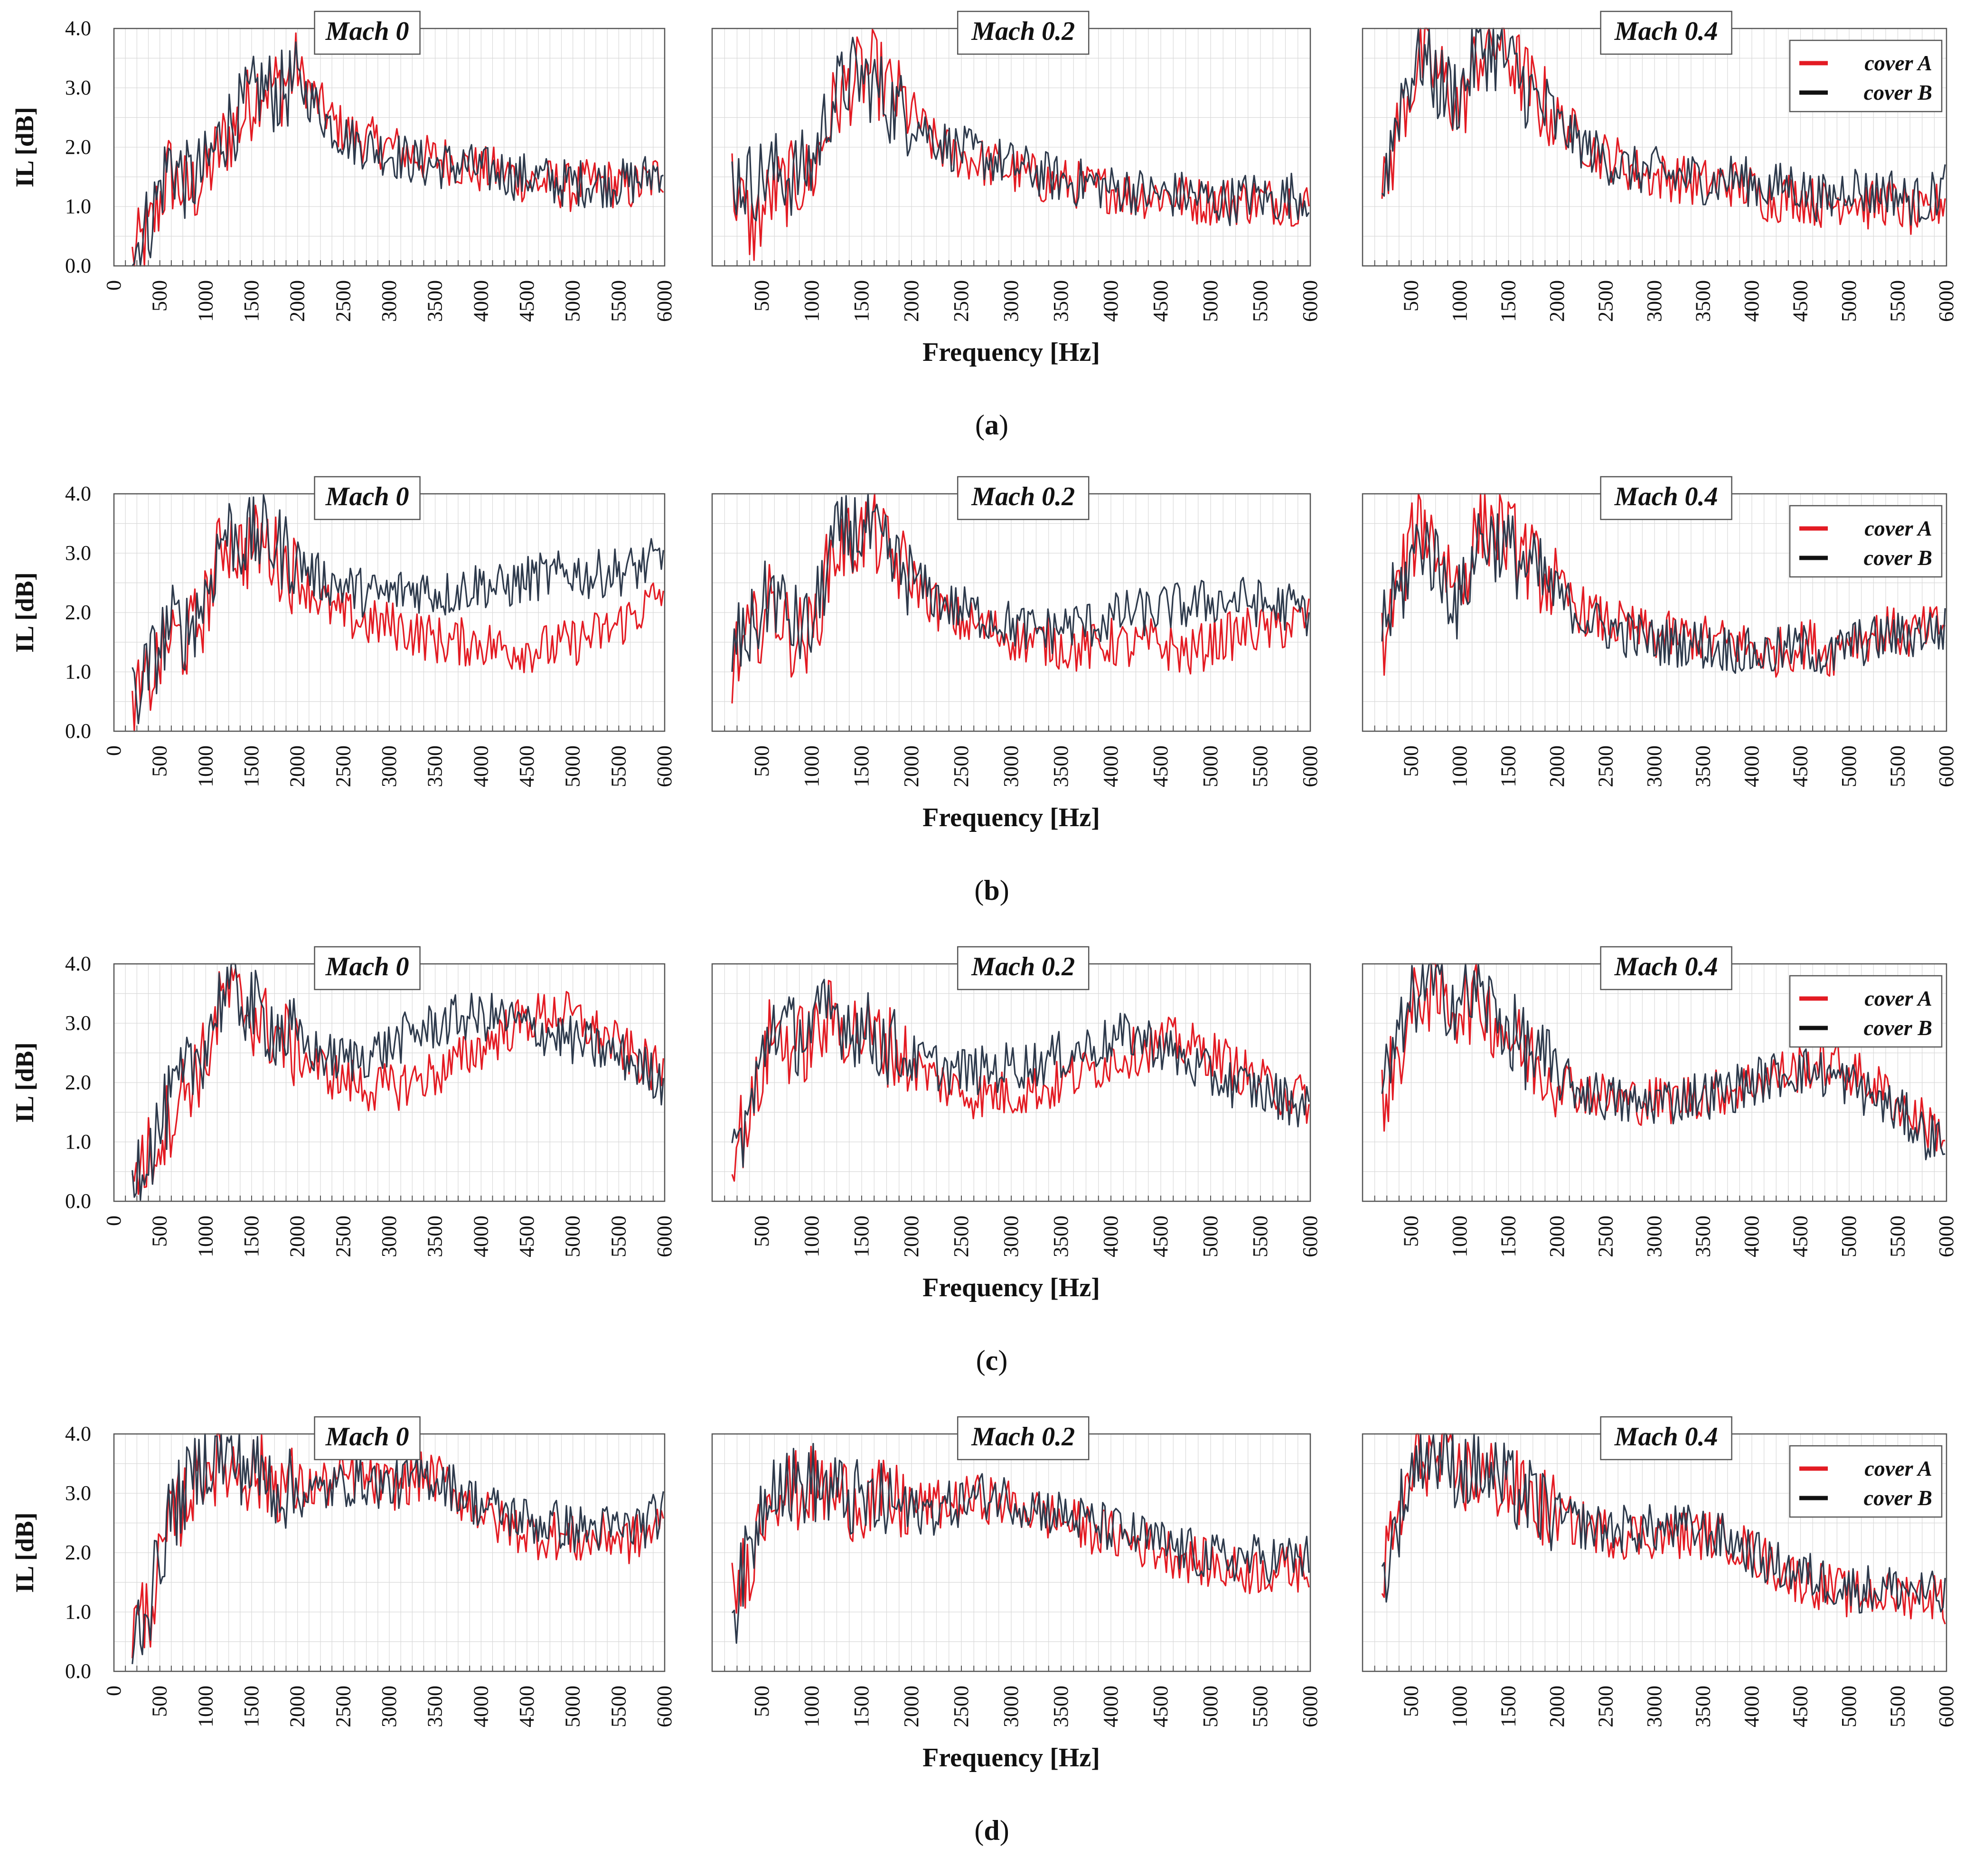  Describe the element at coordinates (78, 87) in the screenshot. I see `y-tick-label: 3.0` at that location.